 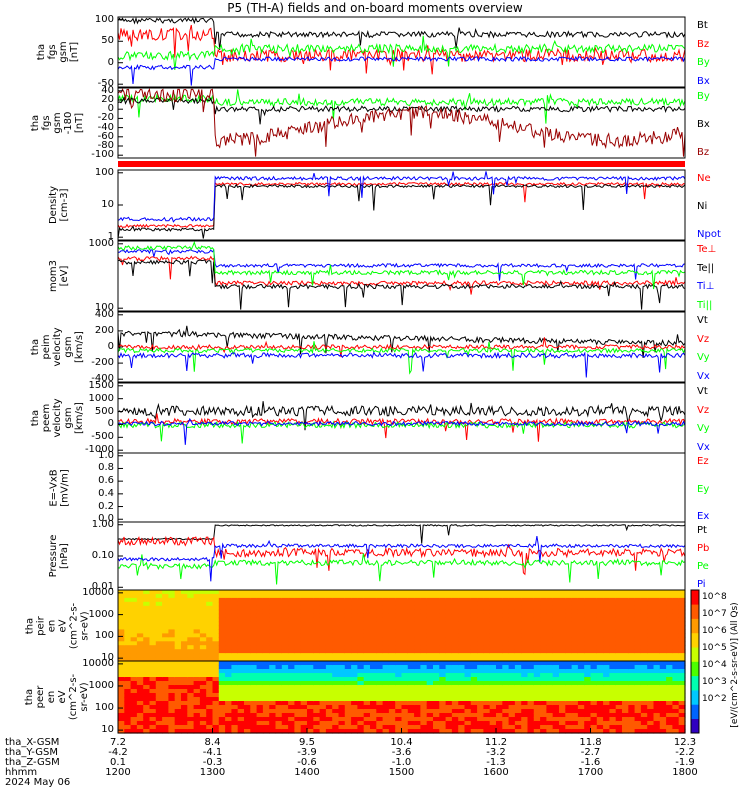 What do you see at coordinates (107, 658) in the screenshot?
I see `y-tick-label: 10` at bounding box center [107, 658].